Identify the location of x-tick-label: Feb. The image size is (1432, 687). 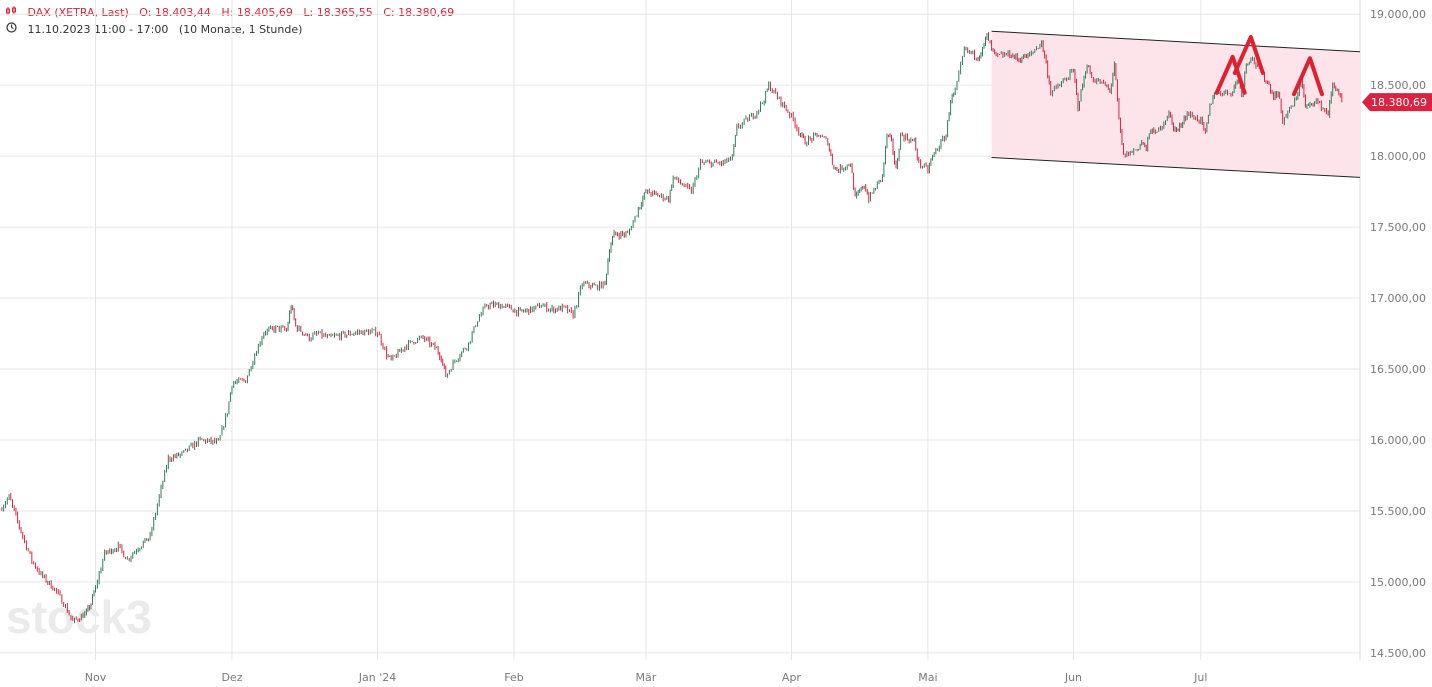
(513, 677).